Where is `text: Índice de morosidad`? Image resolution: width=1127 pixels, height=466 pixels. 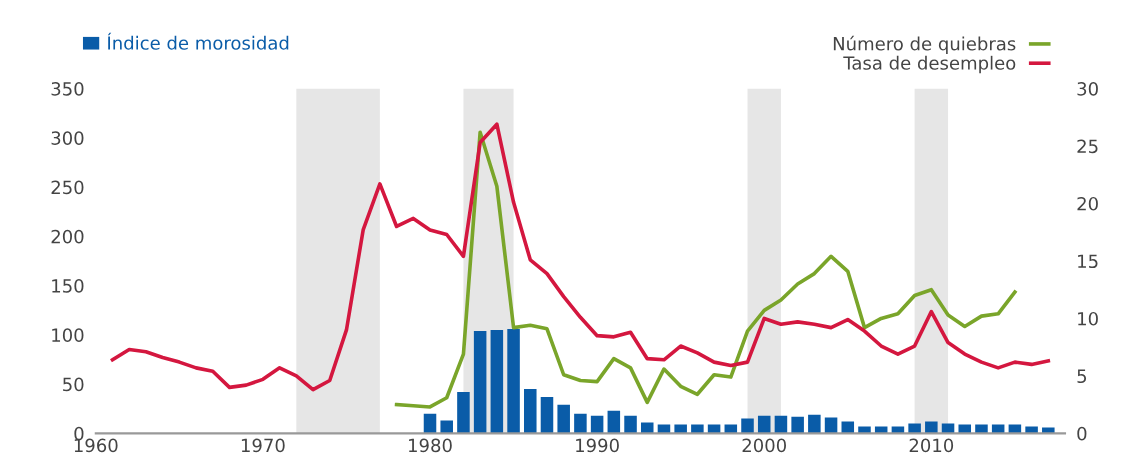 text: Índice de morosidad is located at coordinates (198, 41).